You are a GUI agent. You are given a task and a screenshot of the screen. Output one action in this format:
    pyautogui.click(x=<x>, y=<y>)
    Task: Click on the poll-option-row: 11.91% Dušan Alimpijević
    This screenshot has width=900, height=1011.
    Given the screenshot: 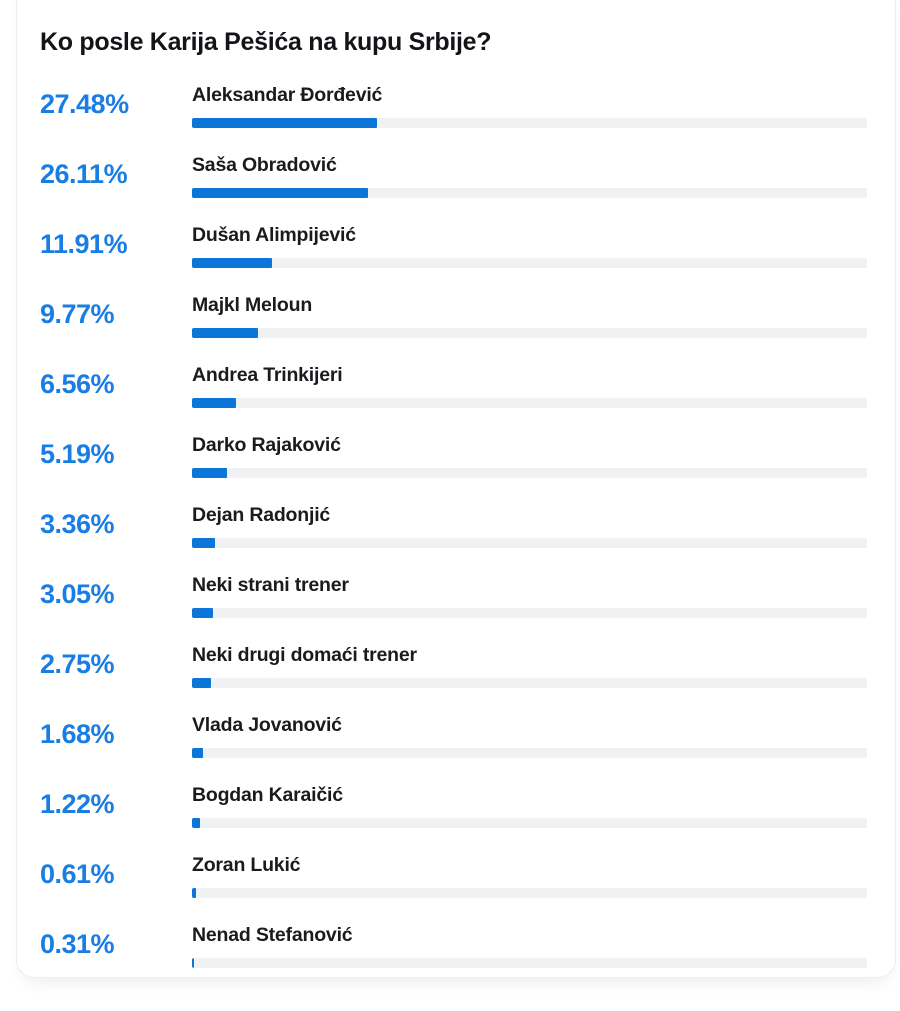 What is the action you would take?
    pyautogui.click(x=453, y=260)
    